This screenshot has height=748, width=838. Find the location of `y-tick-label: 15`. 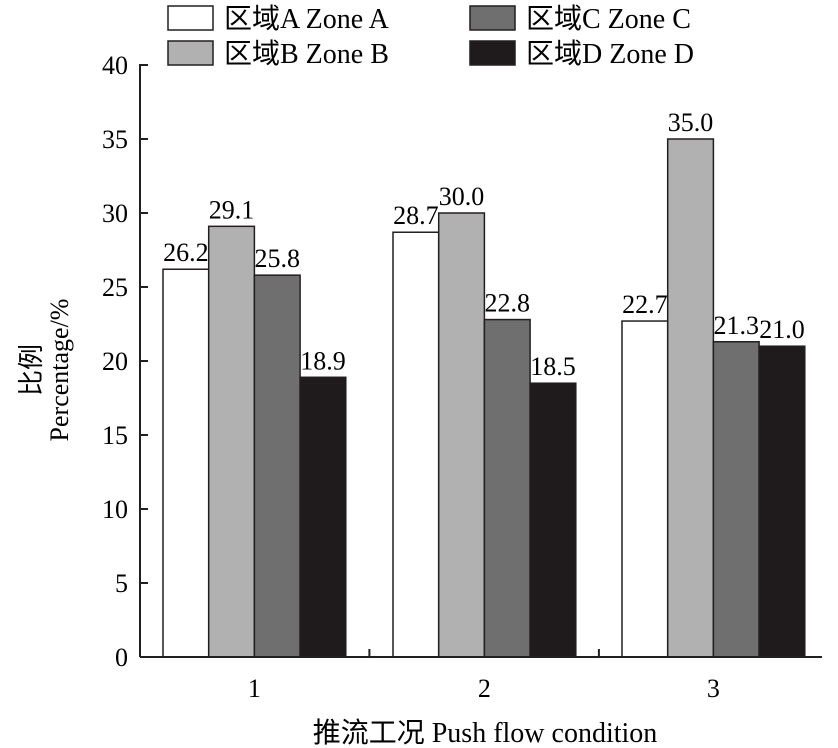

y-tick-label: 15 is located at coordinates (115, 435).